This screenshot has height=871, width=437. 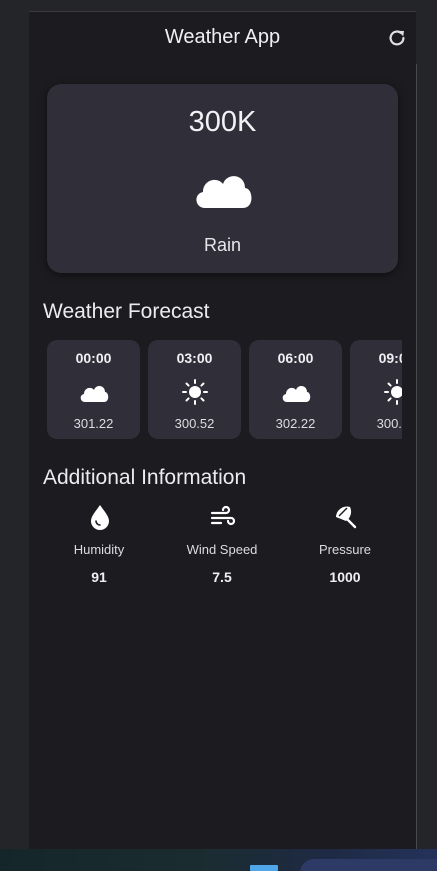 What do you see at coordinates (416, 456) in the screenshot?
I see `window-edge` at bounding box center [416, 456].